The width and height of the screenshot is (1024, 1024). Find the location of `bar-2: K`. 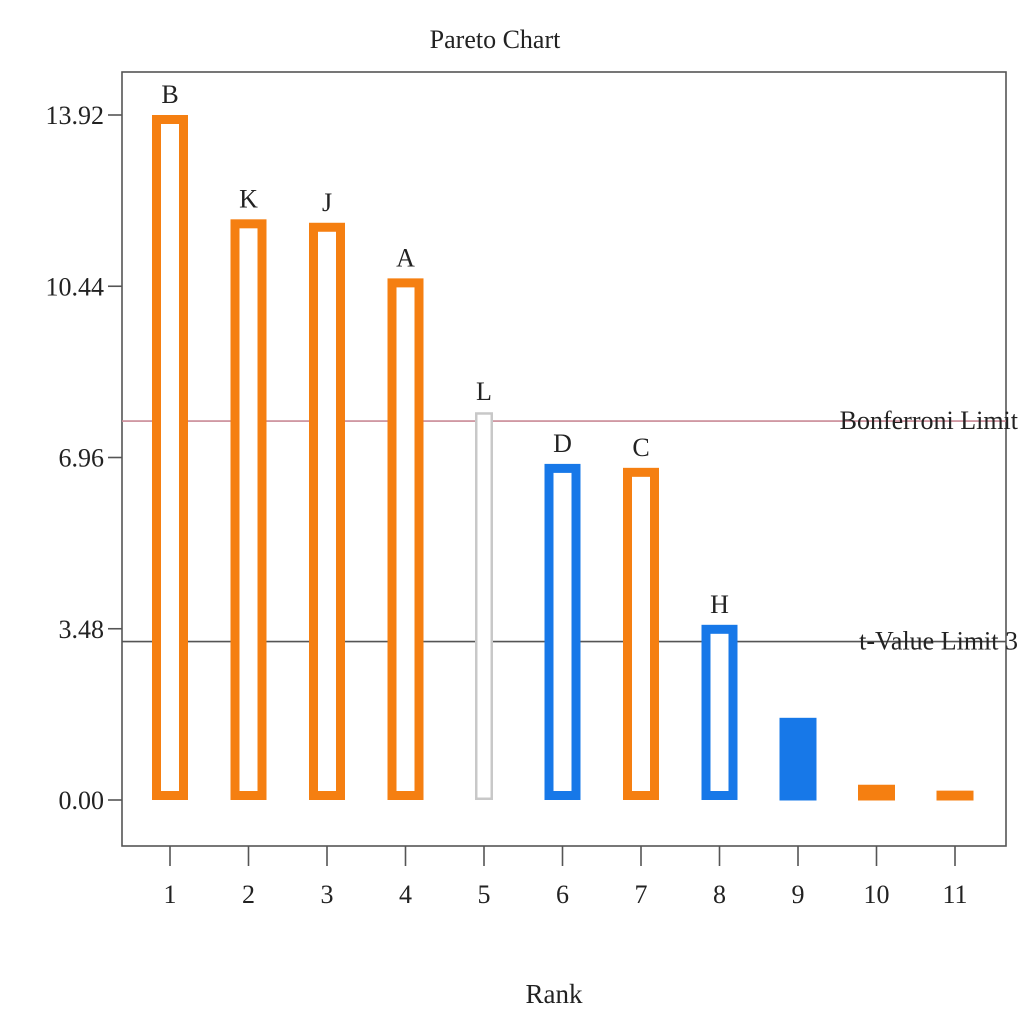

bar-2: K is located at coordinates (248, 492).